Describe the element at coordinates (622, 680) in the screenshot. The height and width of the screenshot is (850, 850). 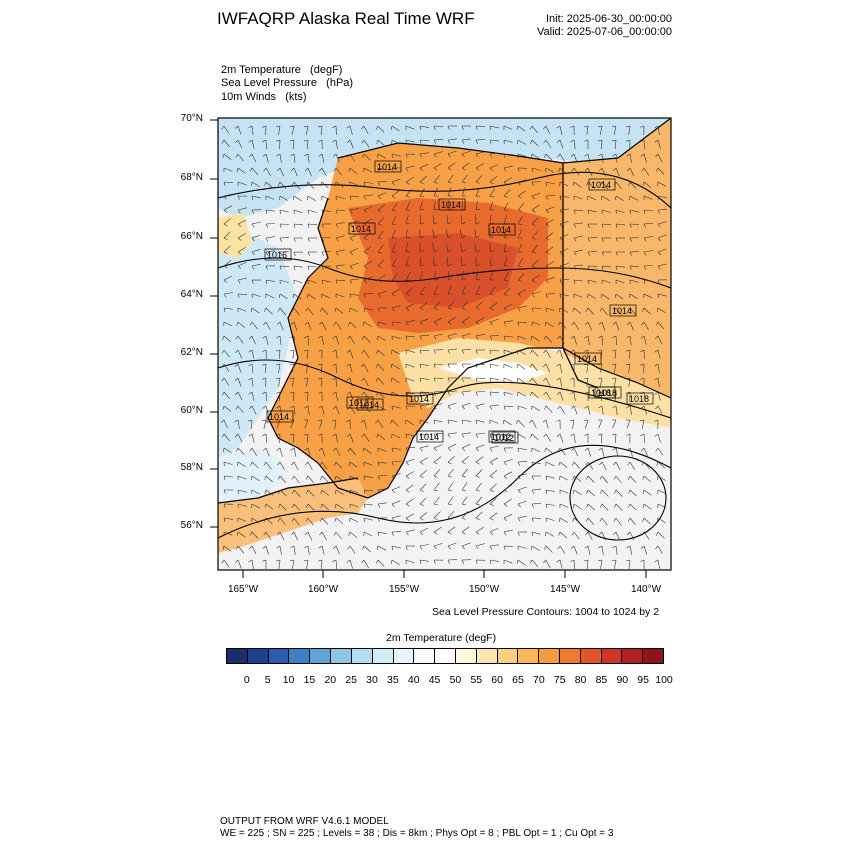
I see `colorbar-label: 90` at that location.